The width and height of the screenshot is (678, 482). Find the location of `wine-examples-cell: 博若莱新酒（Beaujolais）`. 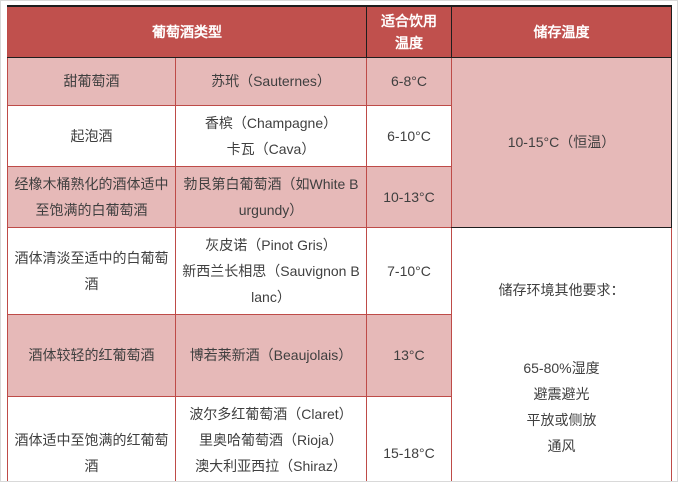

wine-examples-cell: 博若莱新酒（Beaujolais） is located at coordinates (271, 355).